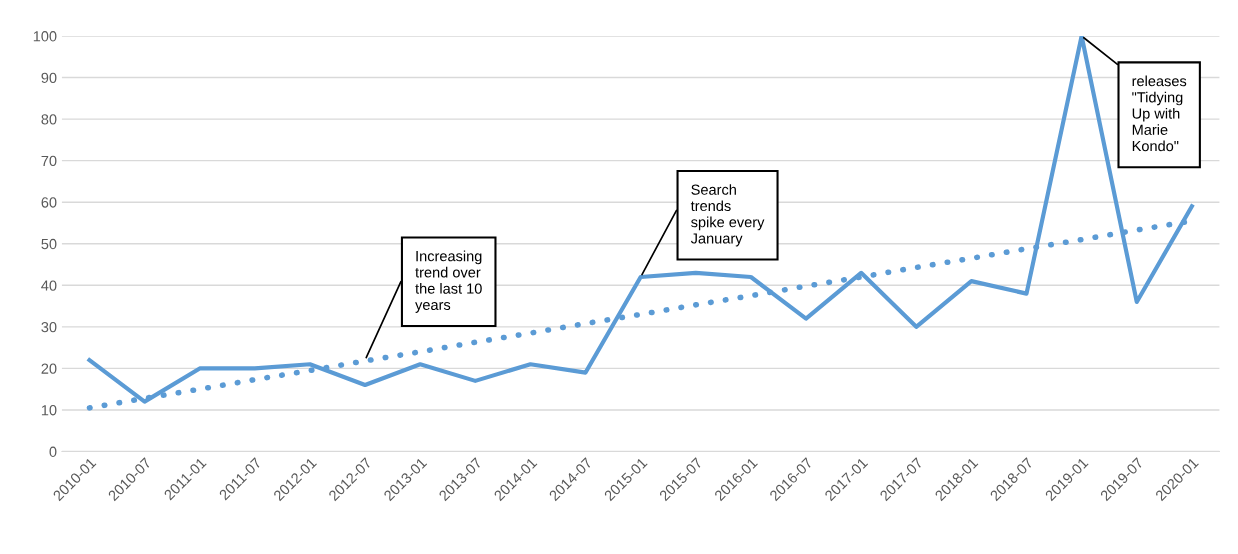 Image resolution: width=1238 pixels, height=554 pixels. I want to click on y-tick-label: 30, so click(49, 327).